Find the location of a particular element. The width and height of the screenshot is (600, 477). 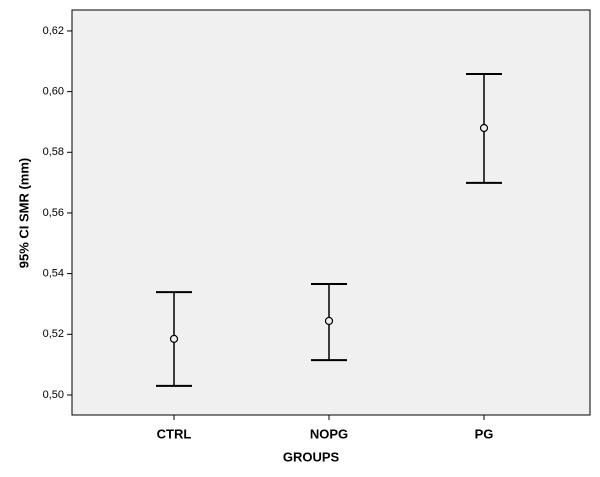

y-tick-label: 0,60 is located at coordinates (53, 92).